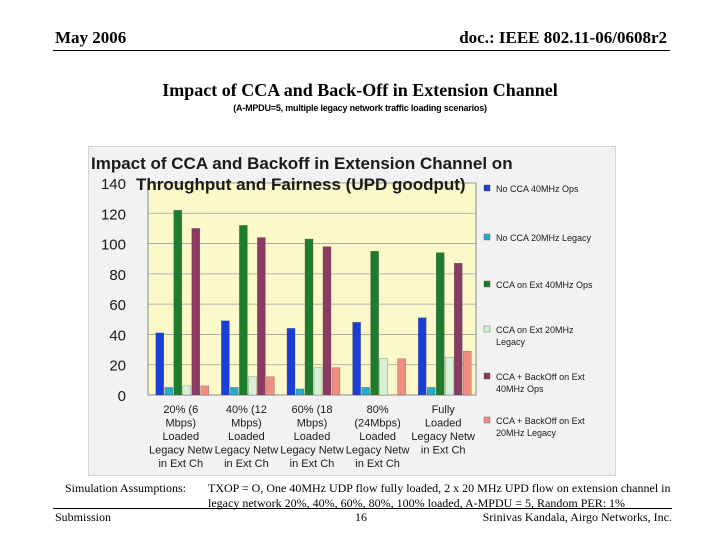  What do you see at coordinates (540, 421) in the screenshot?
I see `legend-label-5-0: CCA + BackOff on Ext` at bounding box center [540, 421].